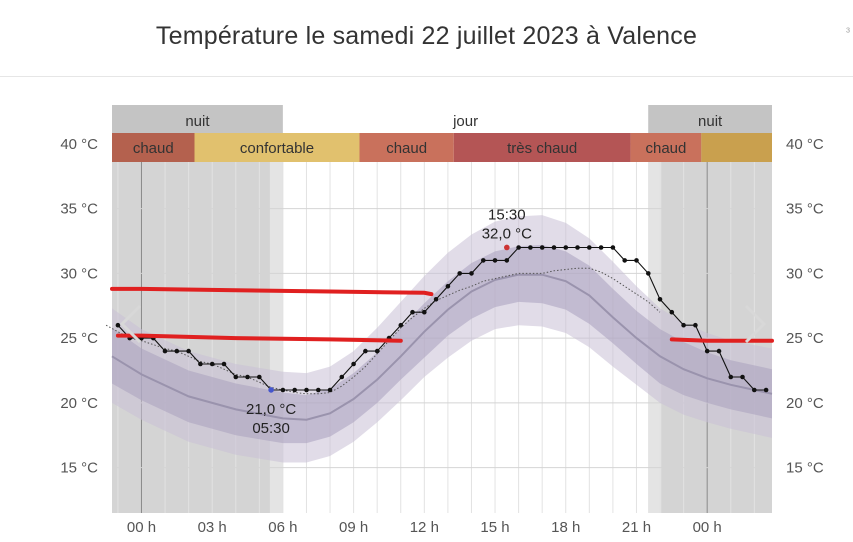 The height and width of the screenshot is (542, 853). I want to click on x-tick-label: 15 h, so click(494, 527).